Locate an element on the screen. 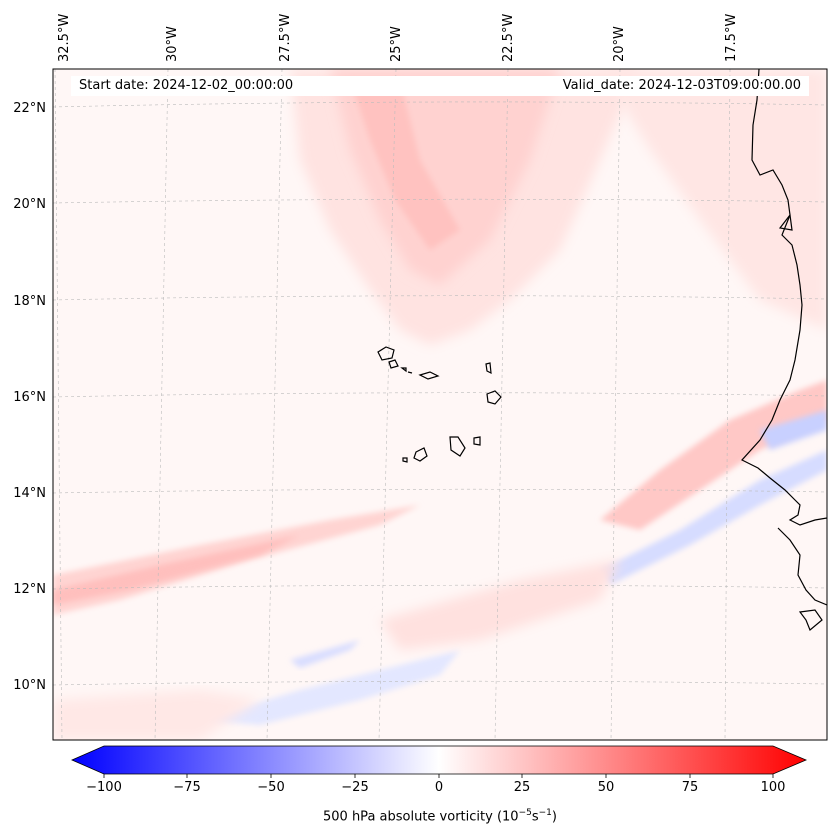 This screenshot has height=839, width=837. lon-label: 25°W is located at coordinates (396, 44).